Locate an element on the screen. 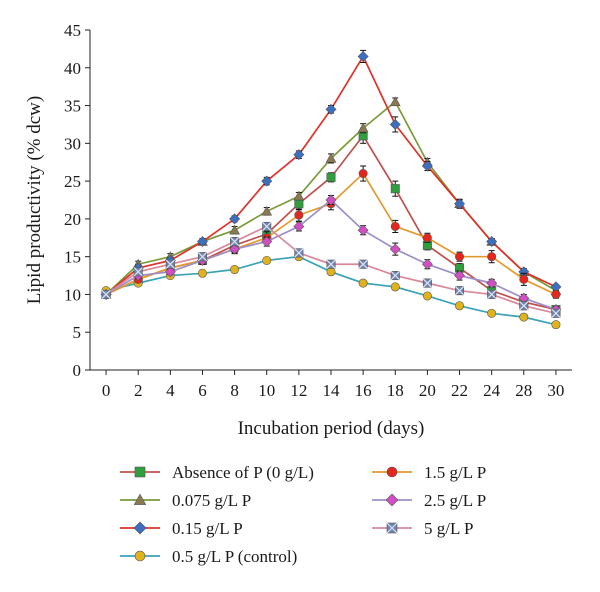 The image size is (600, 592). legend-label: Absence of P (0 g/L) is located at coordinates (243, 472).